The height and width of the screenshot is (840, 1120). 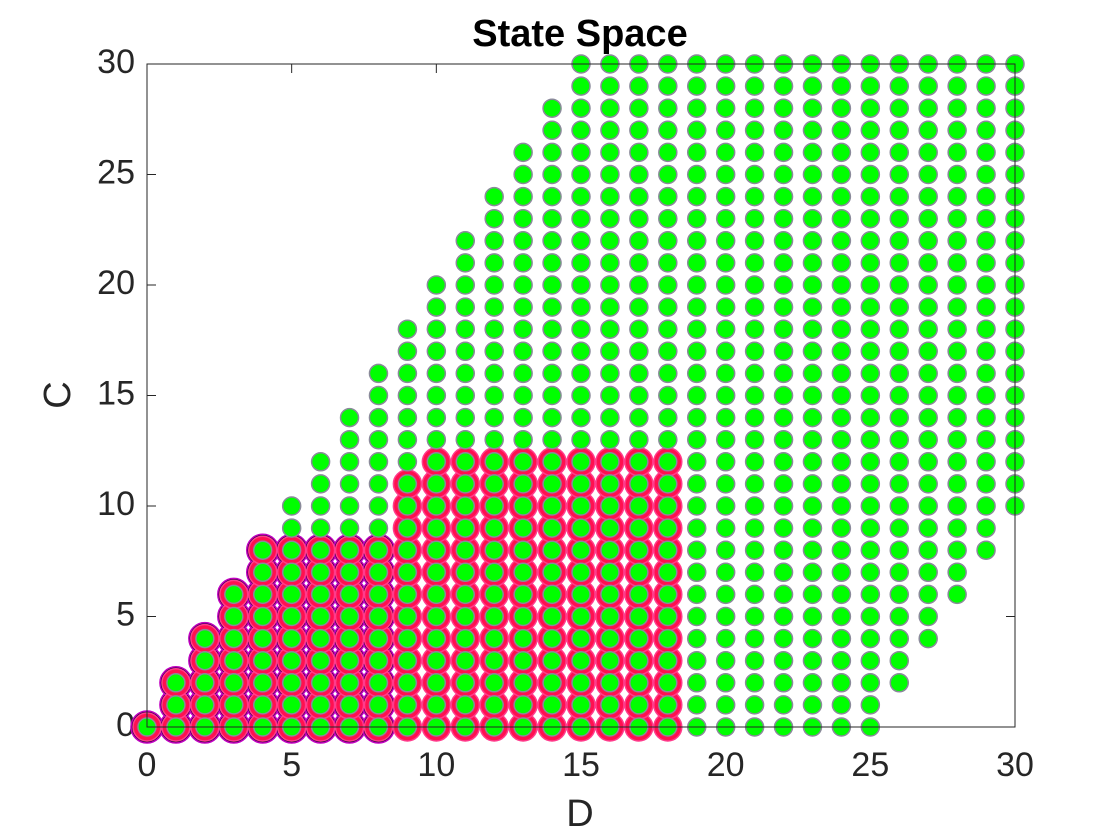 I want to click on x-tick-label: 20, so click(x=726, y=765).